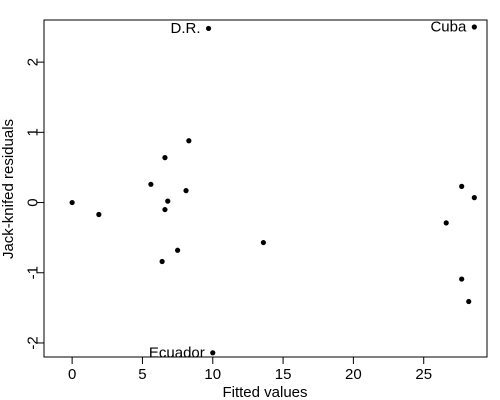  Describe the element at coordinates (33, 62) in the screenshot. I see `y-tick-label: 2` at that location.